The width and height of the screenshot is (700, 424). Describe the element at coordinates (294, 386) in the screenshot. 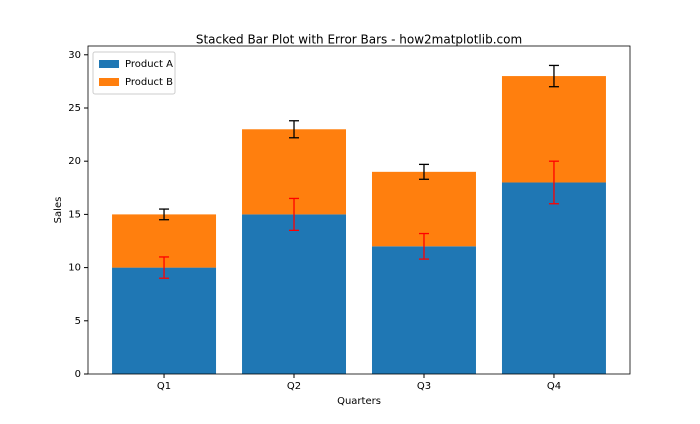

I see `x-tick-label: Q2` at that location.